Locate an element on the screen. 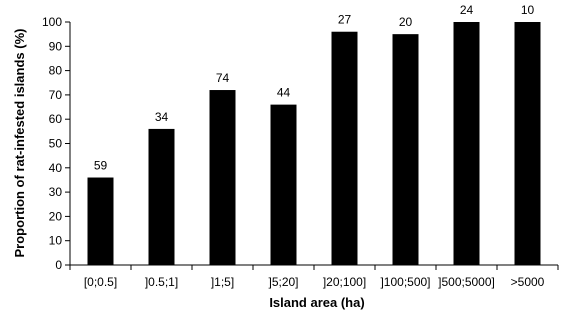 The width and height of the screenshot is (578, 322). bar-data-label: 44 is located at coordinates (284, 93).